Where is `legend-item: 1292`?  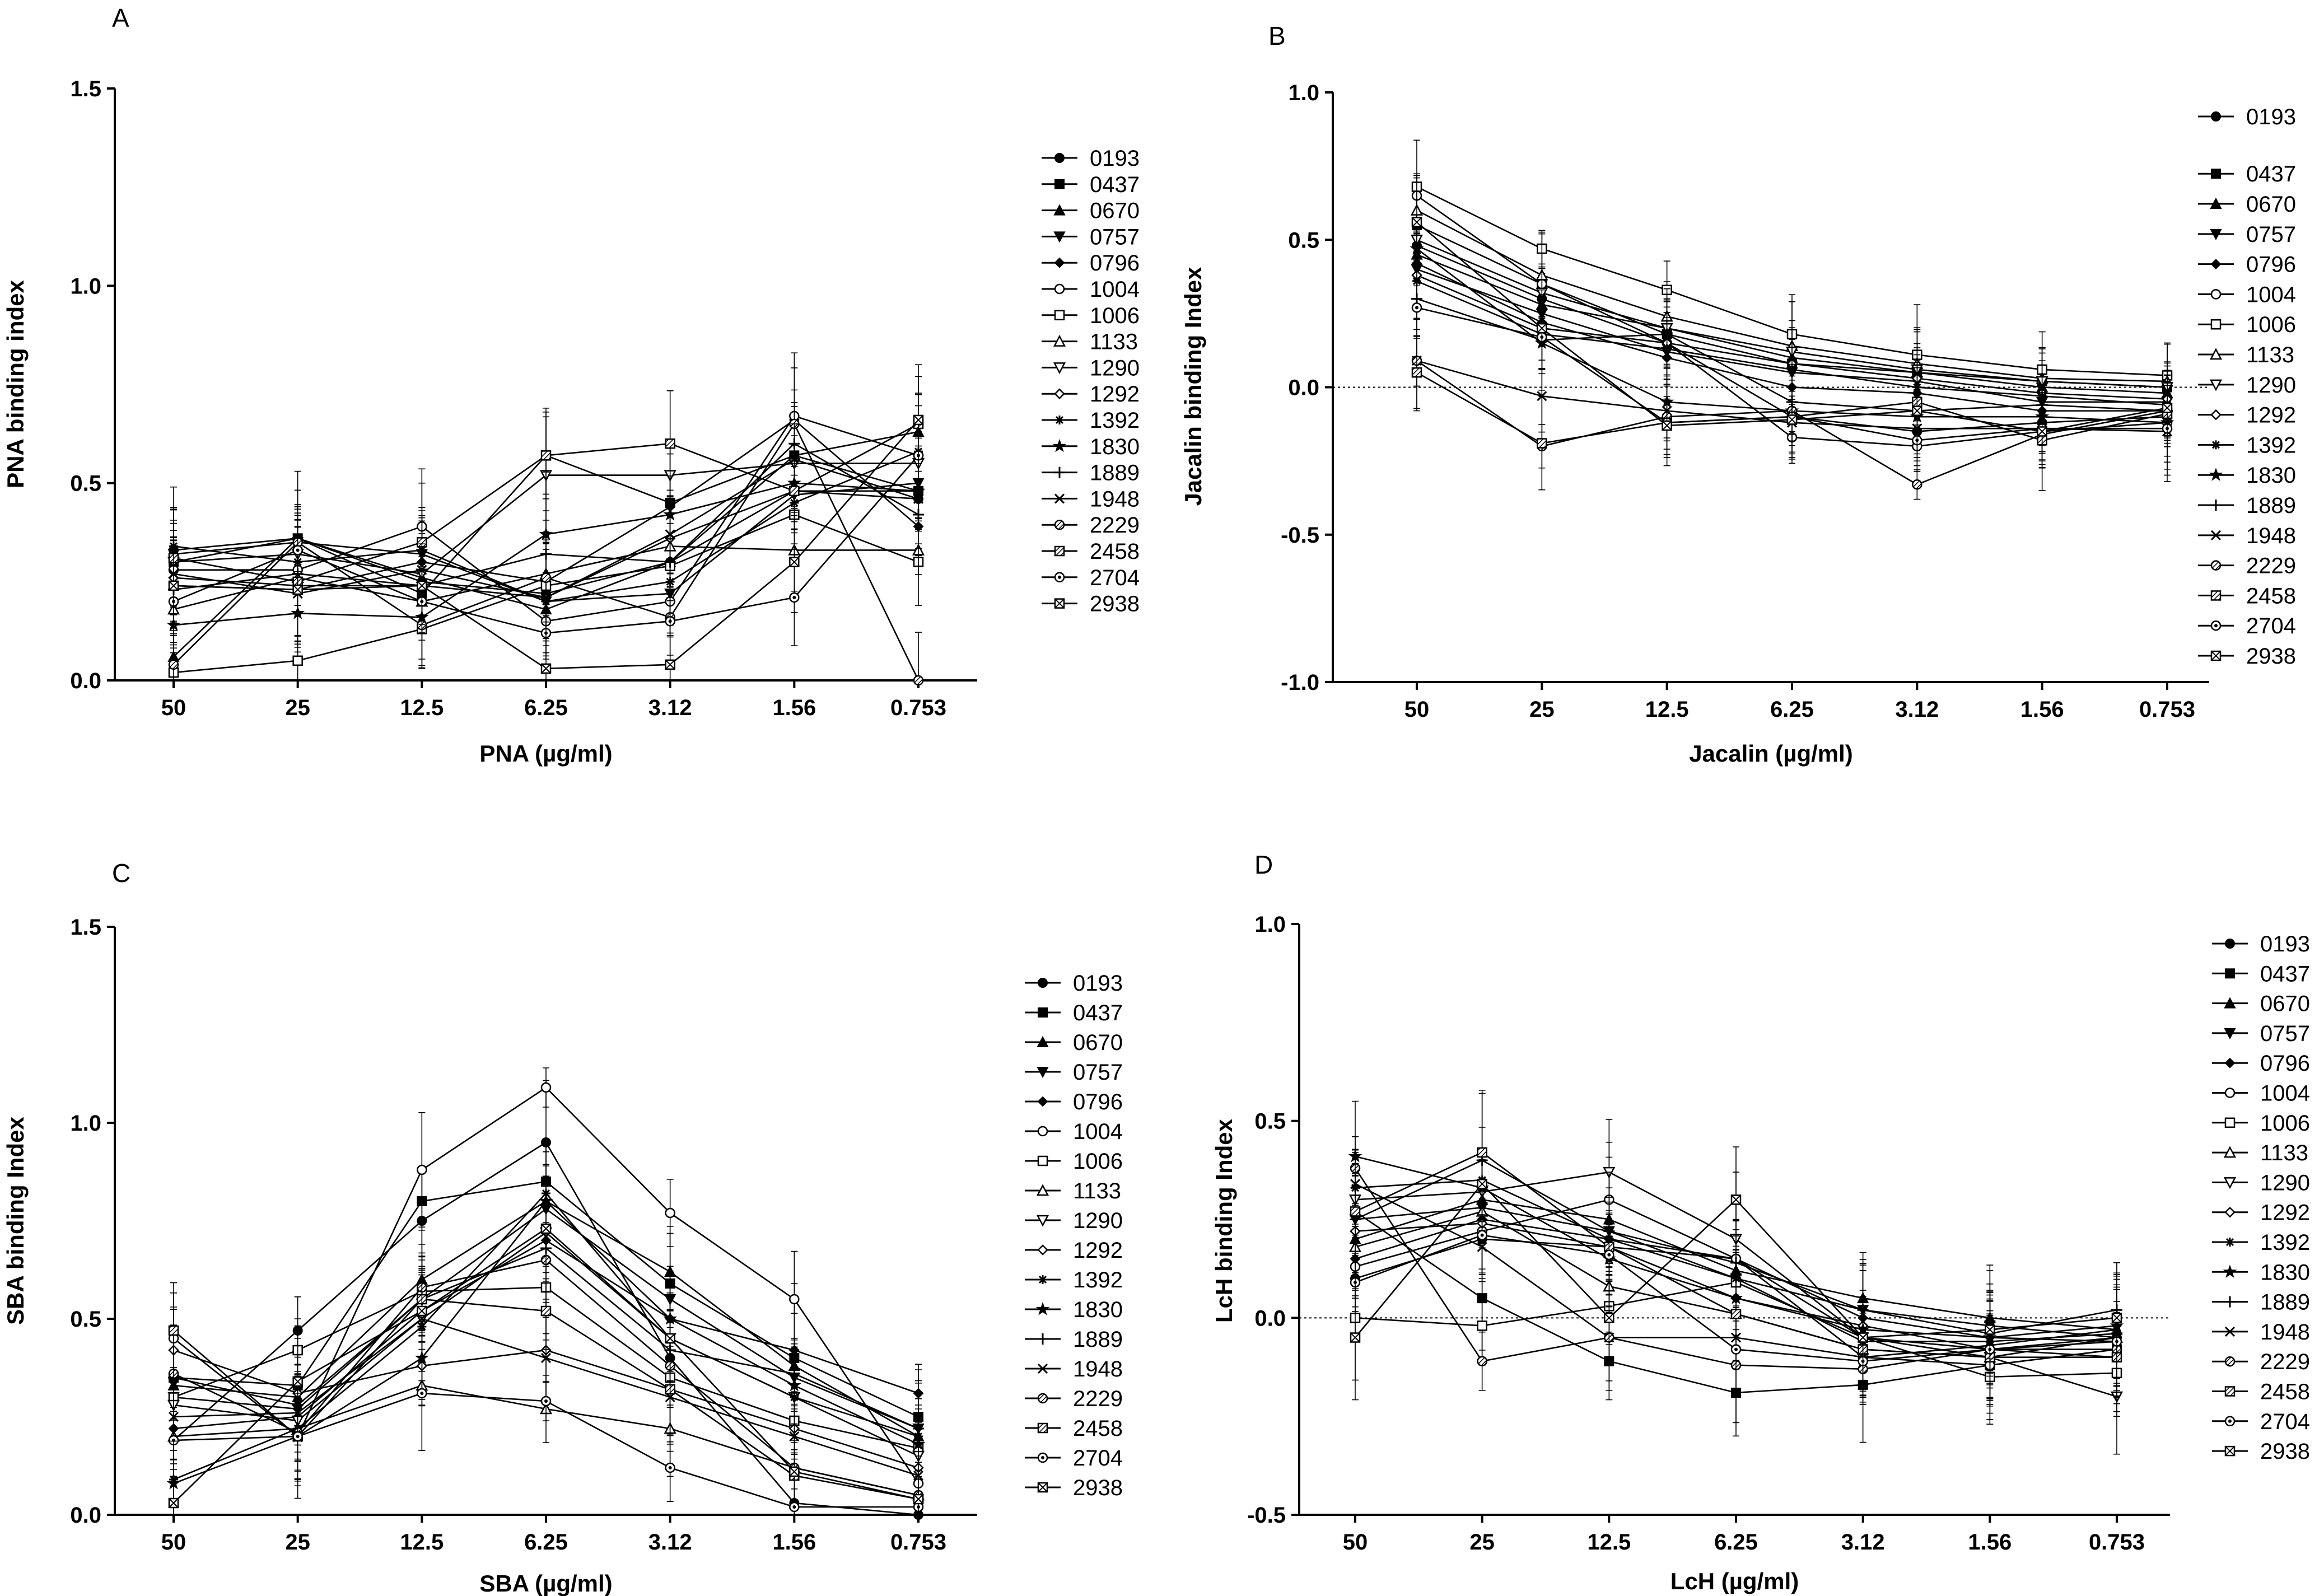 legend-item: 1292 is located at coordinates (2247, 416).